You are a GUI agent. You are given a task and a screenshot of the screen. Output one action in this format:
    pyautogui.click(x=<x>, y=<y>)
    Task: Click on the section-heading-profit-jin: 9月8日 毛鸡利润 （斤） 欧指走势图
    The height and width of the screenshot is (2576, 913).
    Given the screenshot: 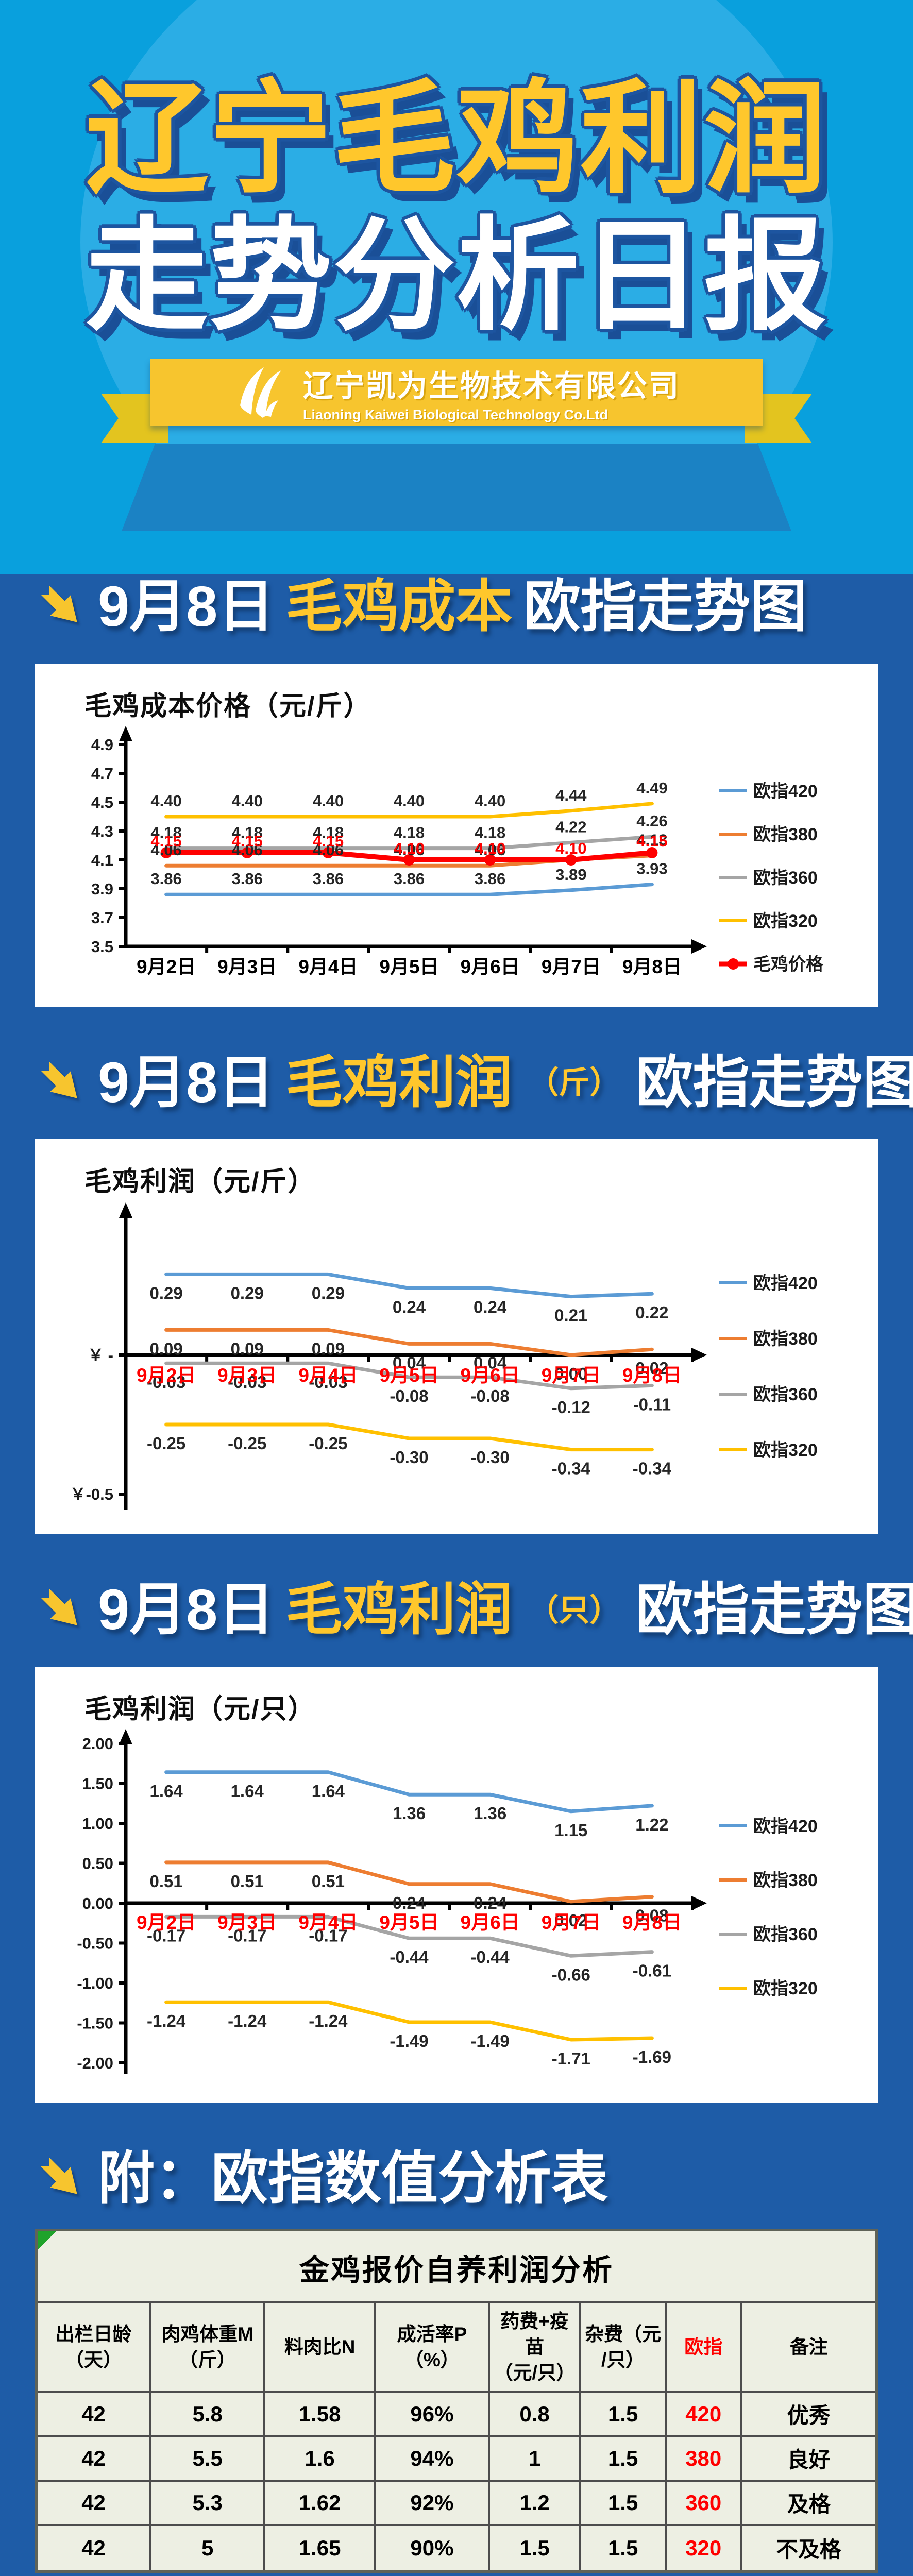 What is the action you would take?
    pyautogui.click(x=457, y=1083)
    